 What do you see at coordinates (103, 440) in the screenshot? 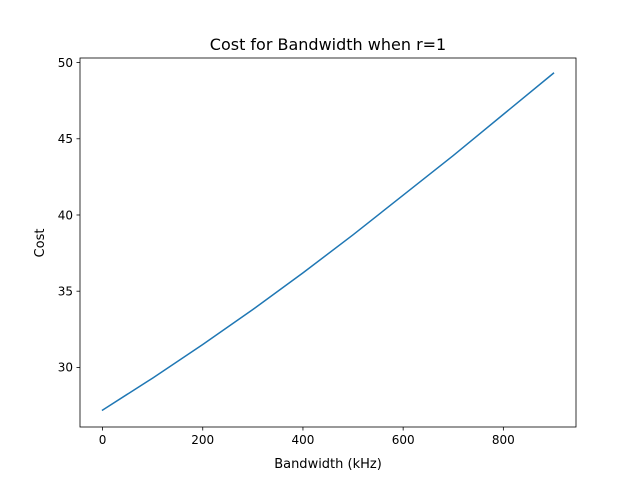
I see `x-tick-label: 0` at bounding box center [103, 440].